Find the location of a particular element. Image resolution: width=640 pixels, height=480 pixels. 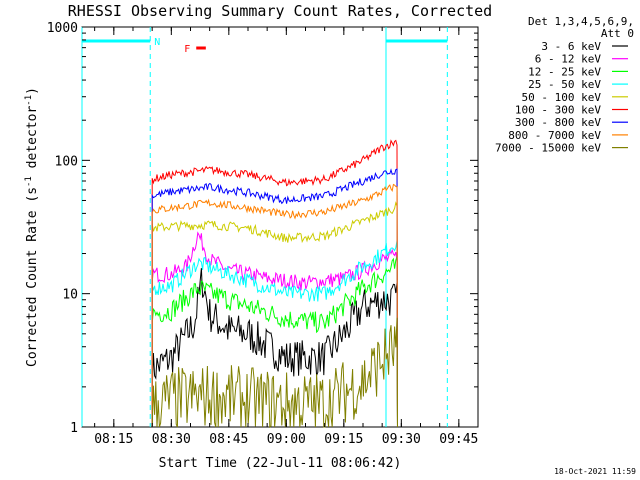

x-tick-label: 08:30 is located at coordinates (171, 439).